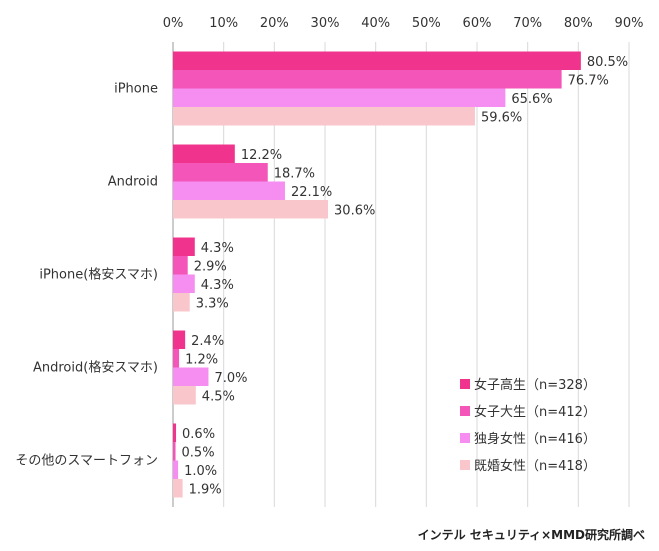 Image resolution: width=659 pixels, height=551 pixels. What do you see at coordinates (477, 23) in the screenshot?
I see `x-tick-label: 60%` at bounding box center [477, 23].